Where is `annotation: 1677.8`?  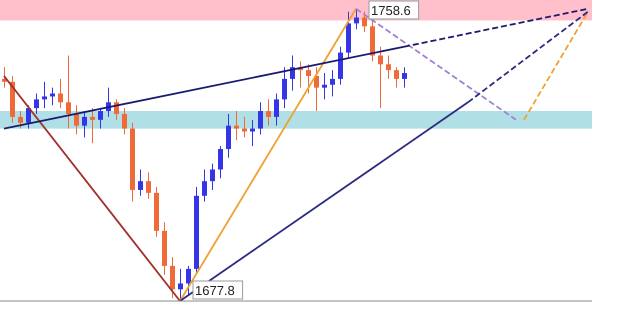 annotation: 1677.8 is located at coordinates (215, 290).